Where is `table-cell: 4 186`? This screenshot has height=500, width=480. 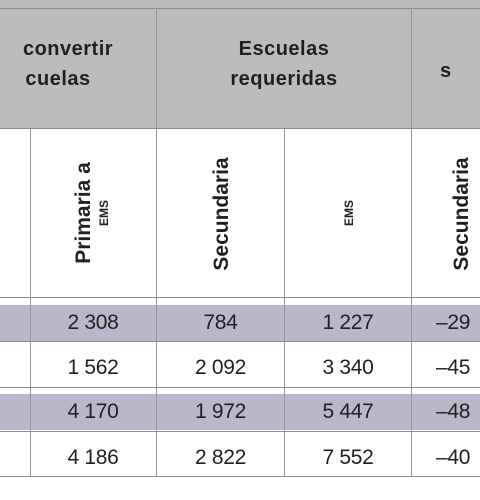
table-cell: 4 186 is located at coordinates (93, 457).